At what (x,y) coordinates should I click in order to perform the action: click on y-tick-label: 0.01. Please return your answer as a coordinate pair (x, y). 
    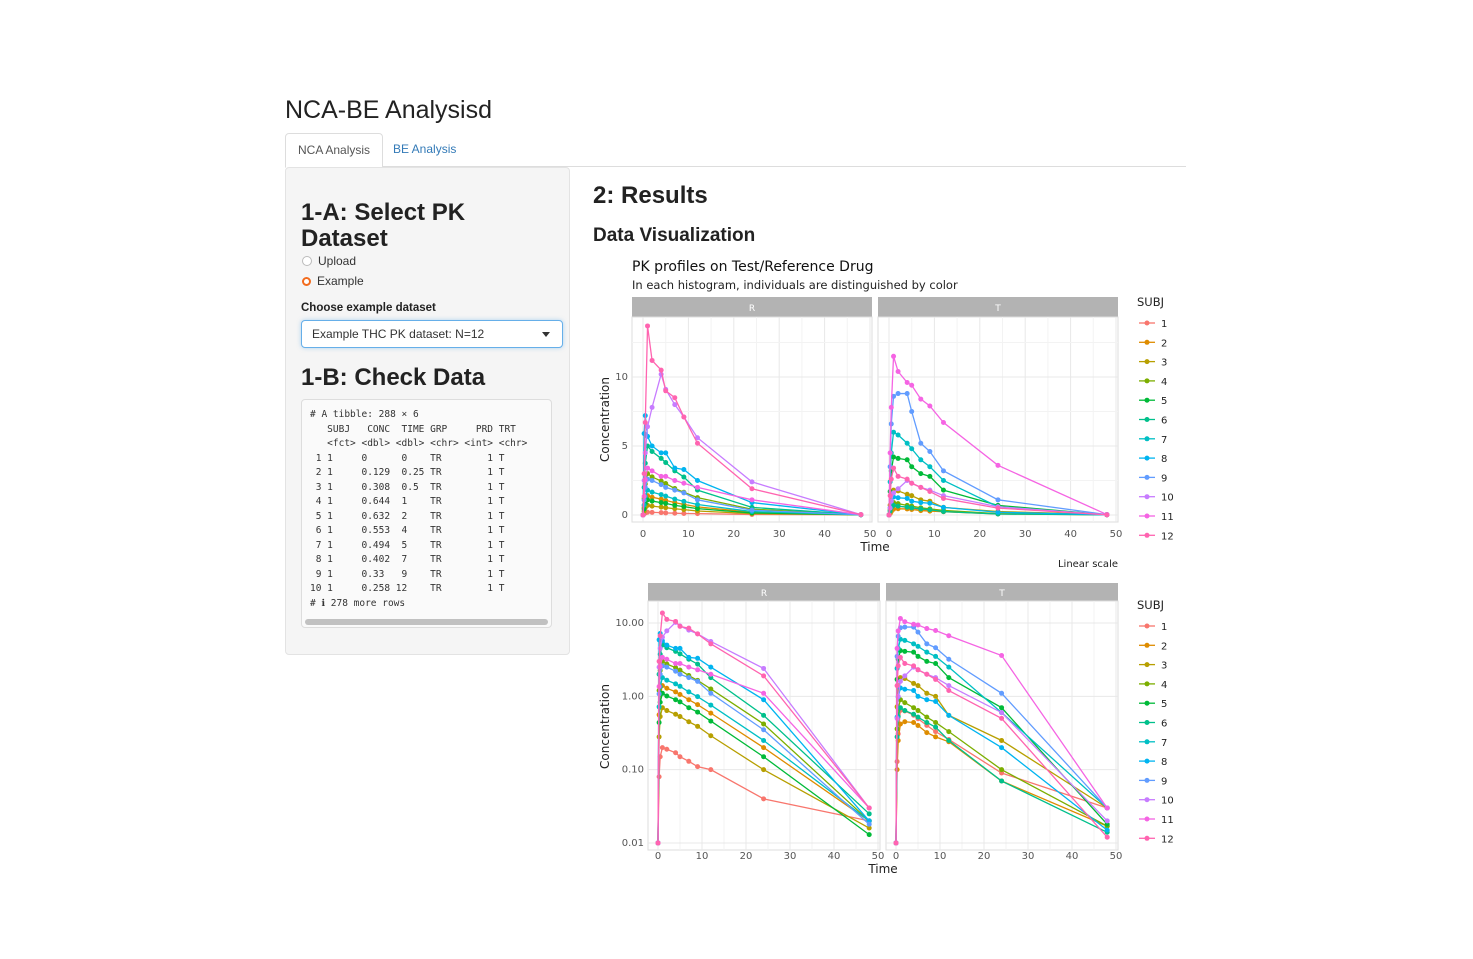
    Looking at the image, I should click on (633, 843).